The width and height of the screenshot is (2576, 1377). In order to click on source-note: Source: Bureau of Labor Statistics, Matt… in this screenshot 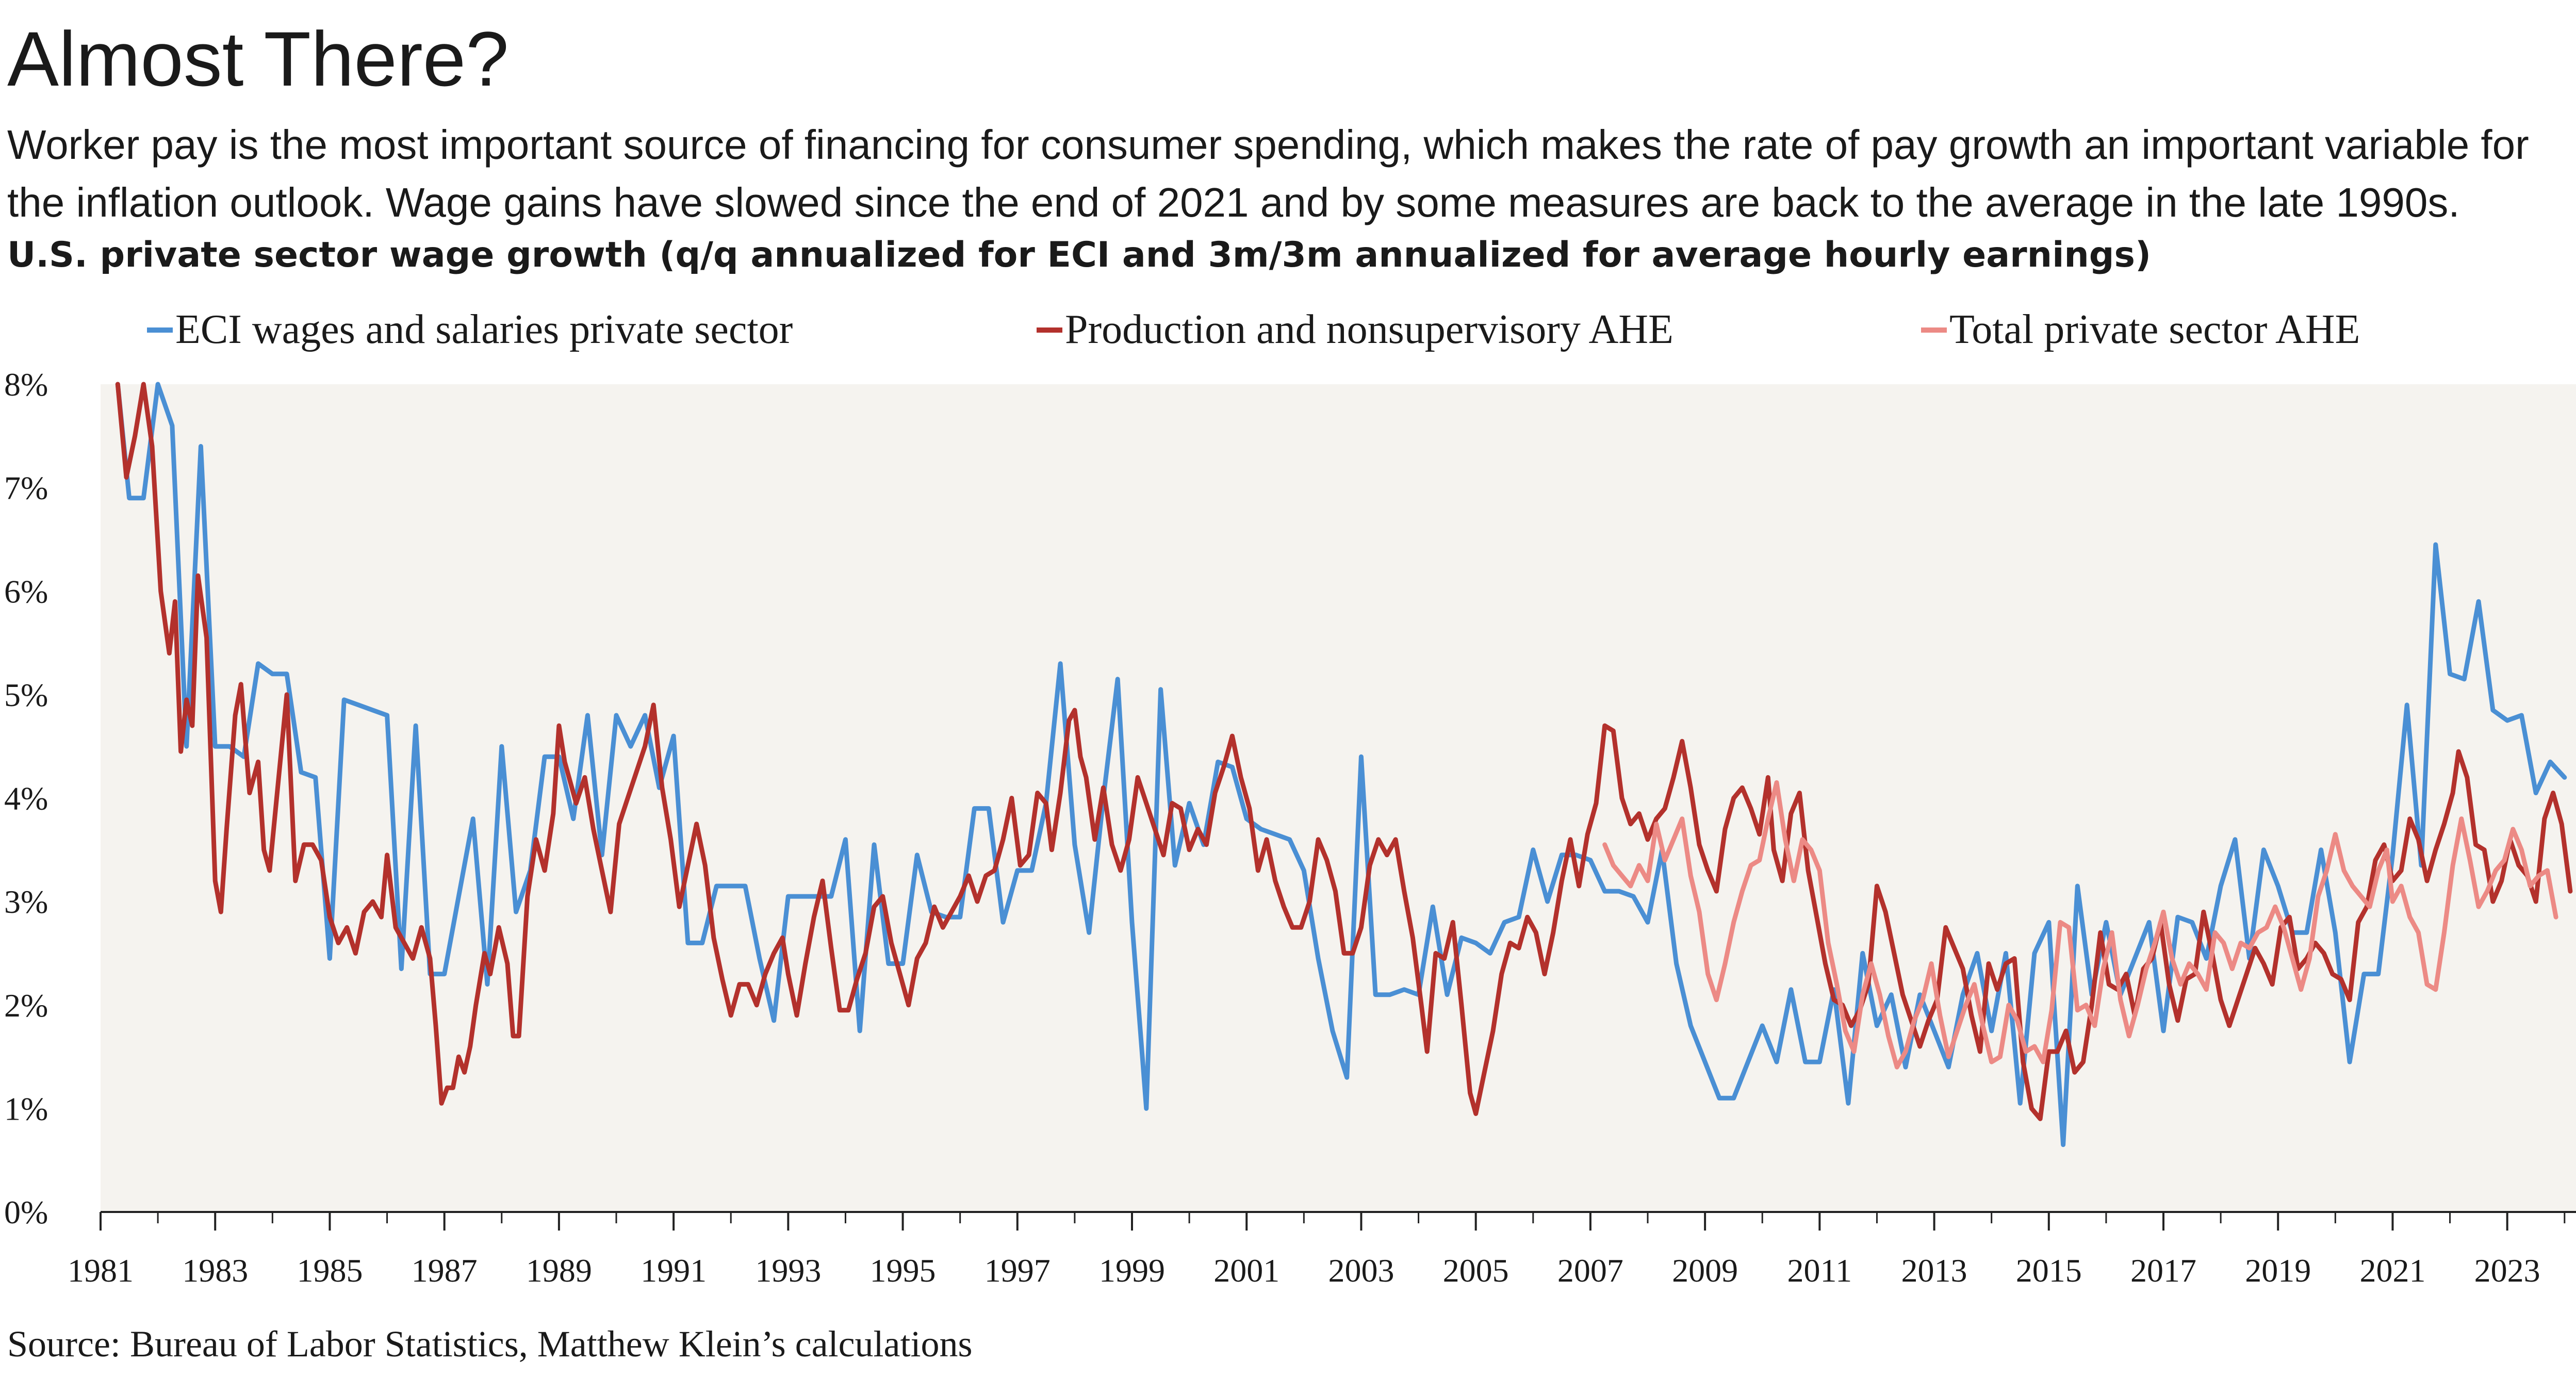, I will do `click(490, 1344)`.